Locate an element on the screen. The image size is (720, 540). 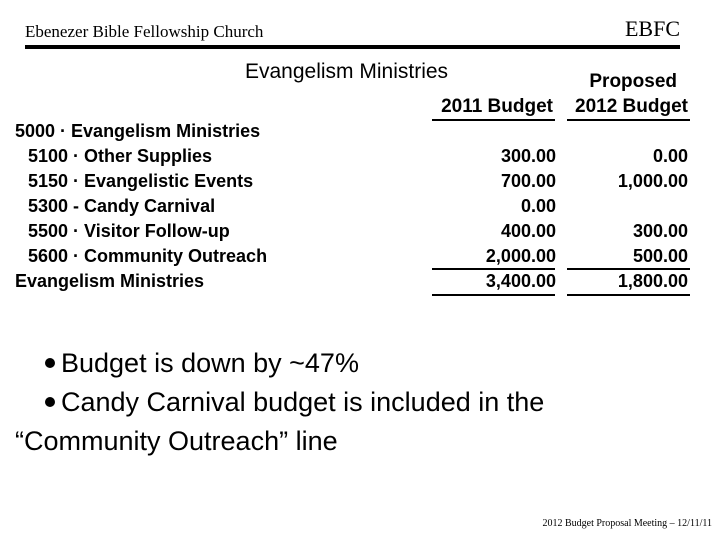
row-value-2011: 400.00 is located at coordinates (528, 231).